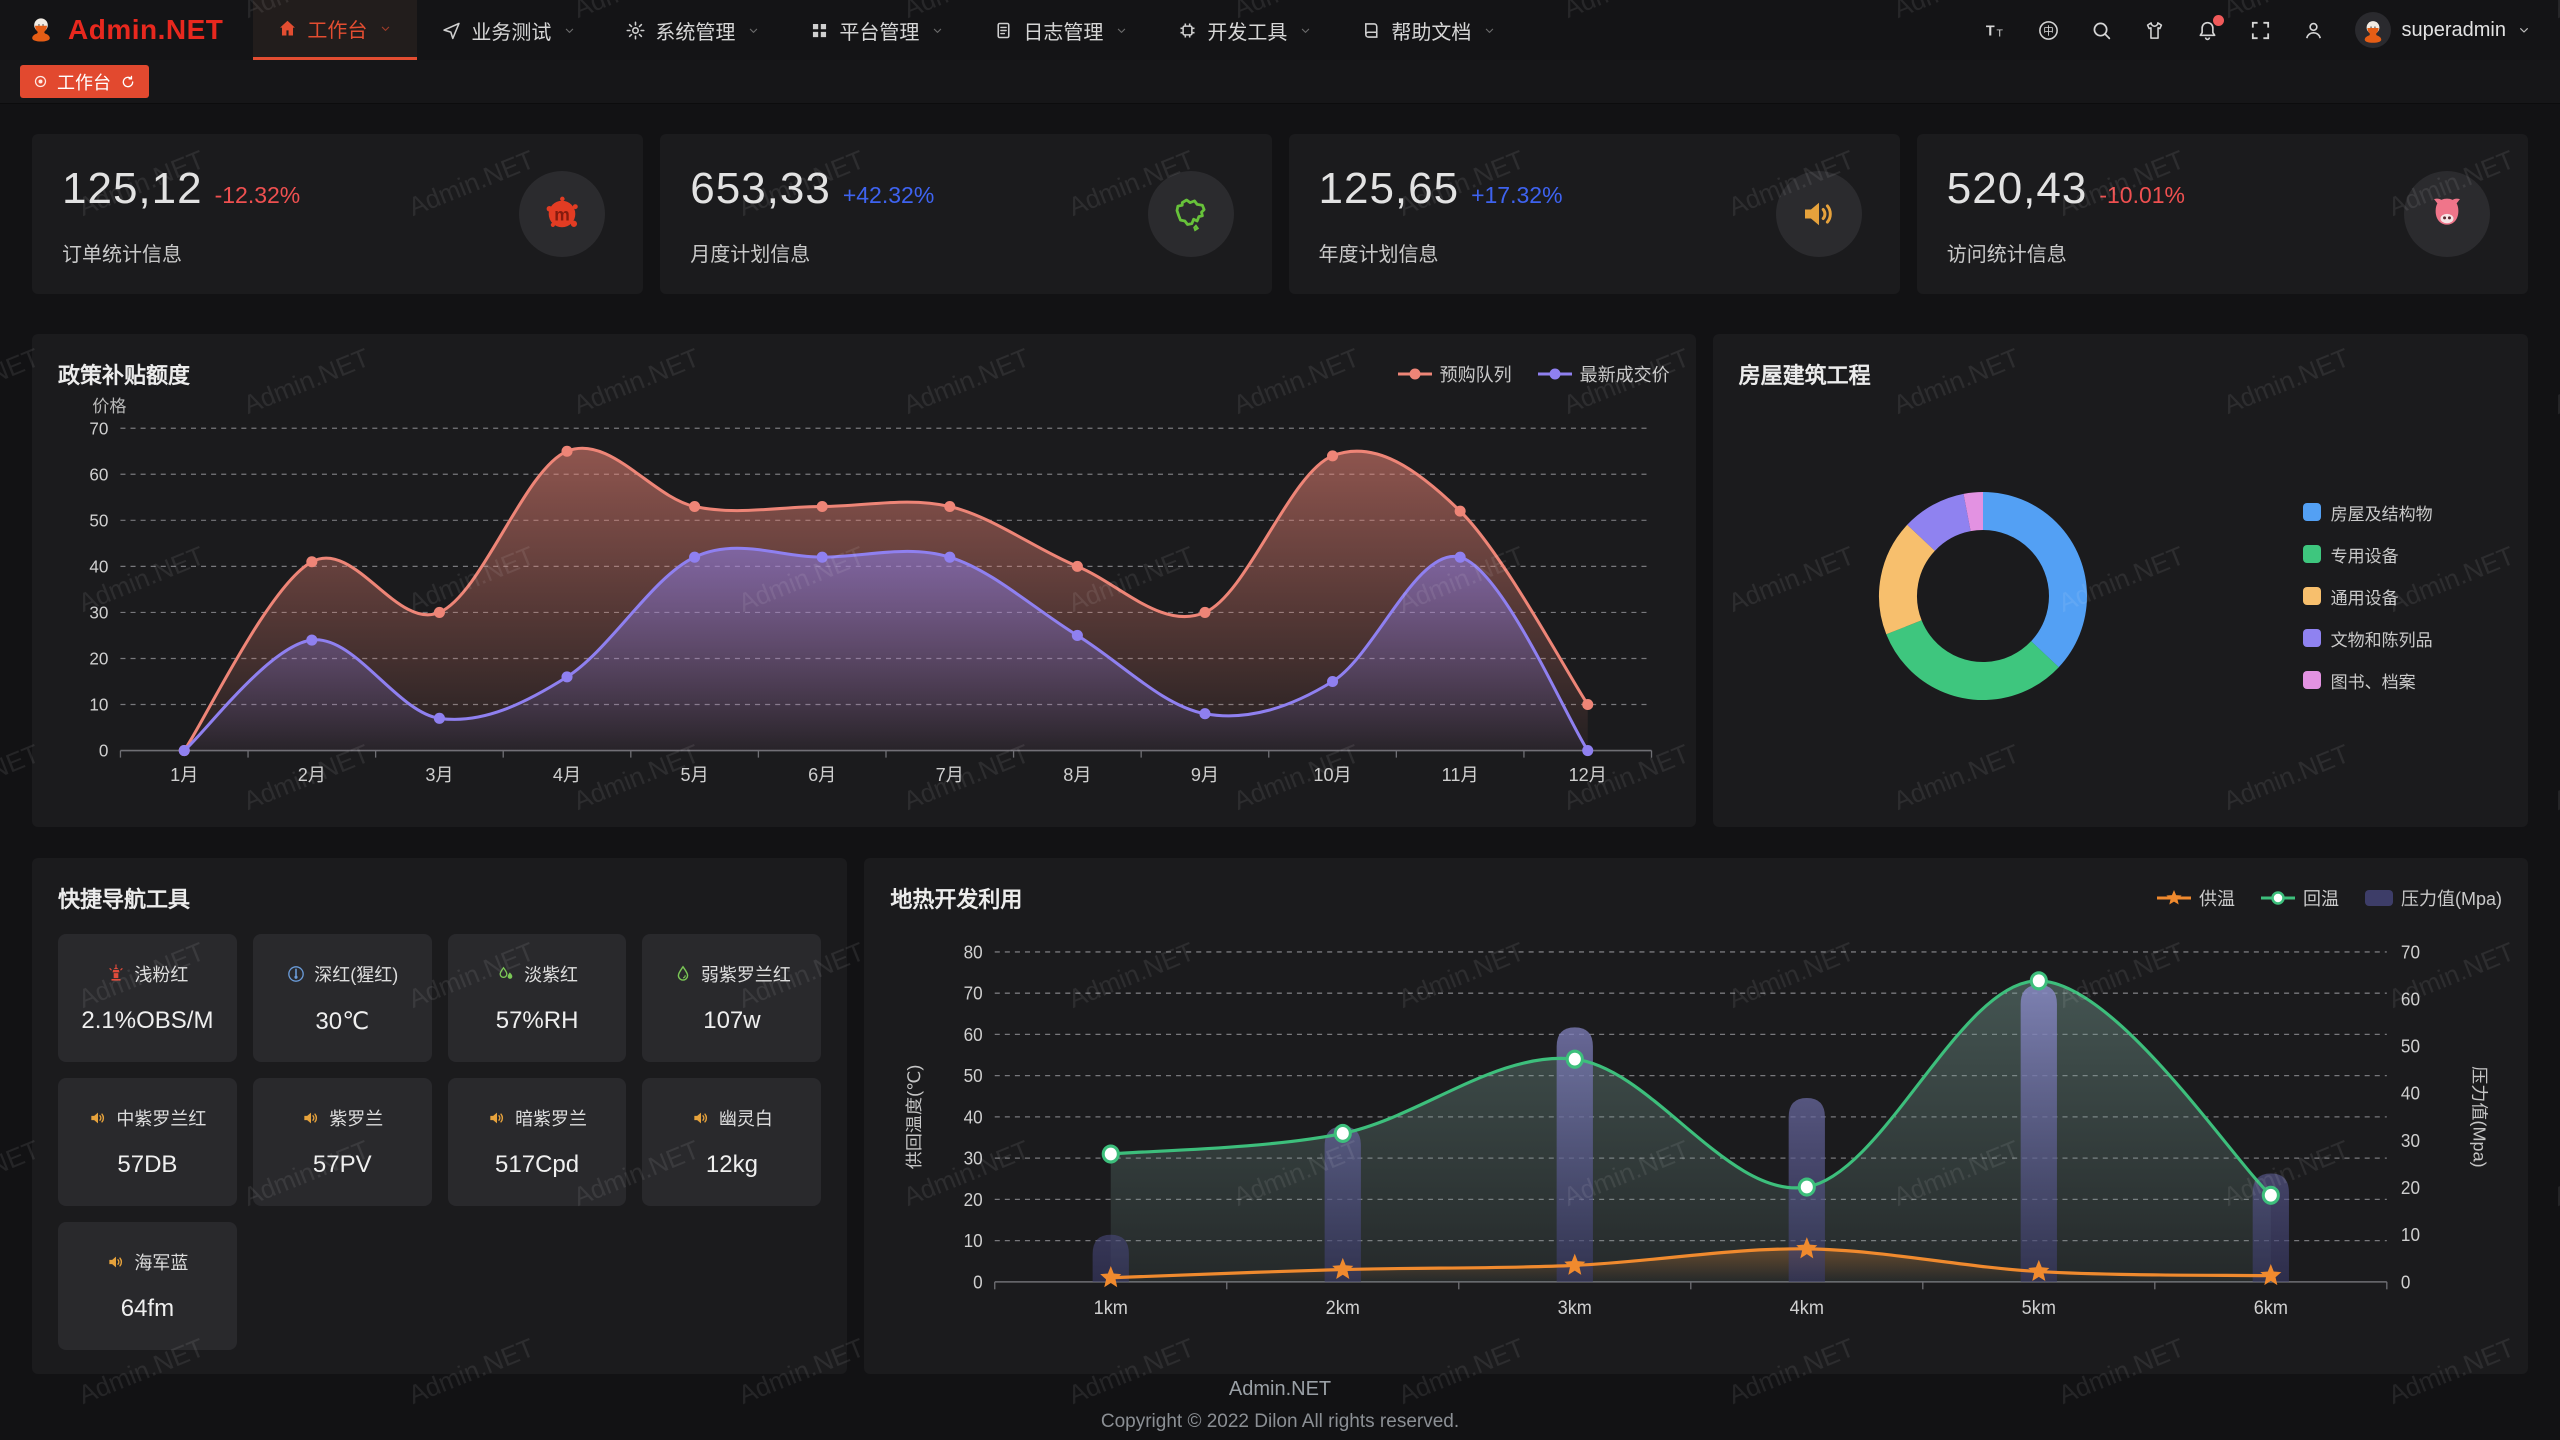 This screenshot has width=2560, height=1440. Describe the element at coordinates (537, 1142) in the screenshot. I see `quicknav-item-6: 暗紫罗兰 517Cpd` at that location.